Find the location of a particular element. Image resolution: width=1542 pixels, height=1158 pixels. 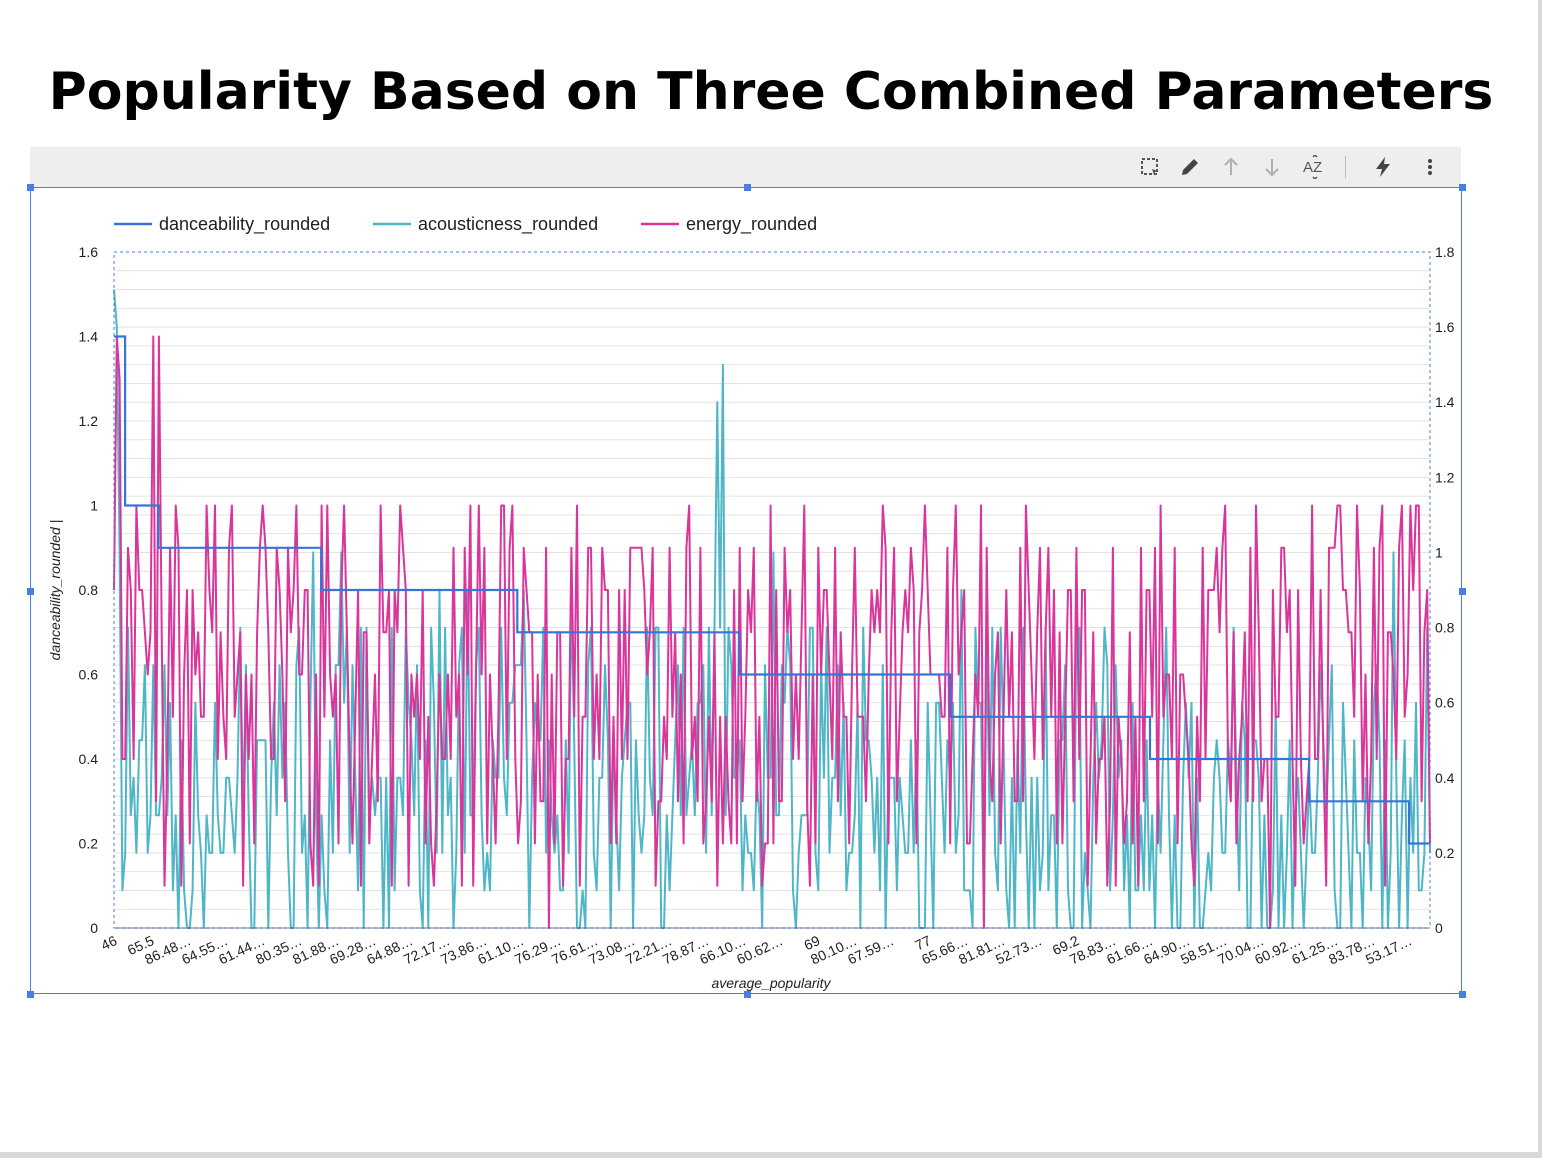

y-right-tick-label: 0.2 is located at coordinates (1445, 853).